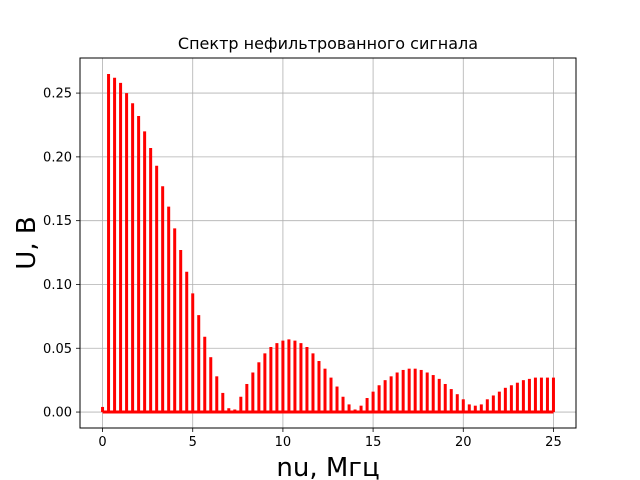 The image size is (640, 480). I want to click on x-tick-label: 10, so click(283, 442).